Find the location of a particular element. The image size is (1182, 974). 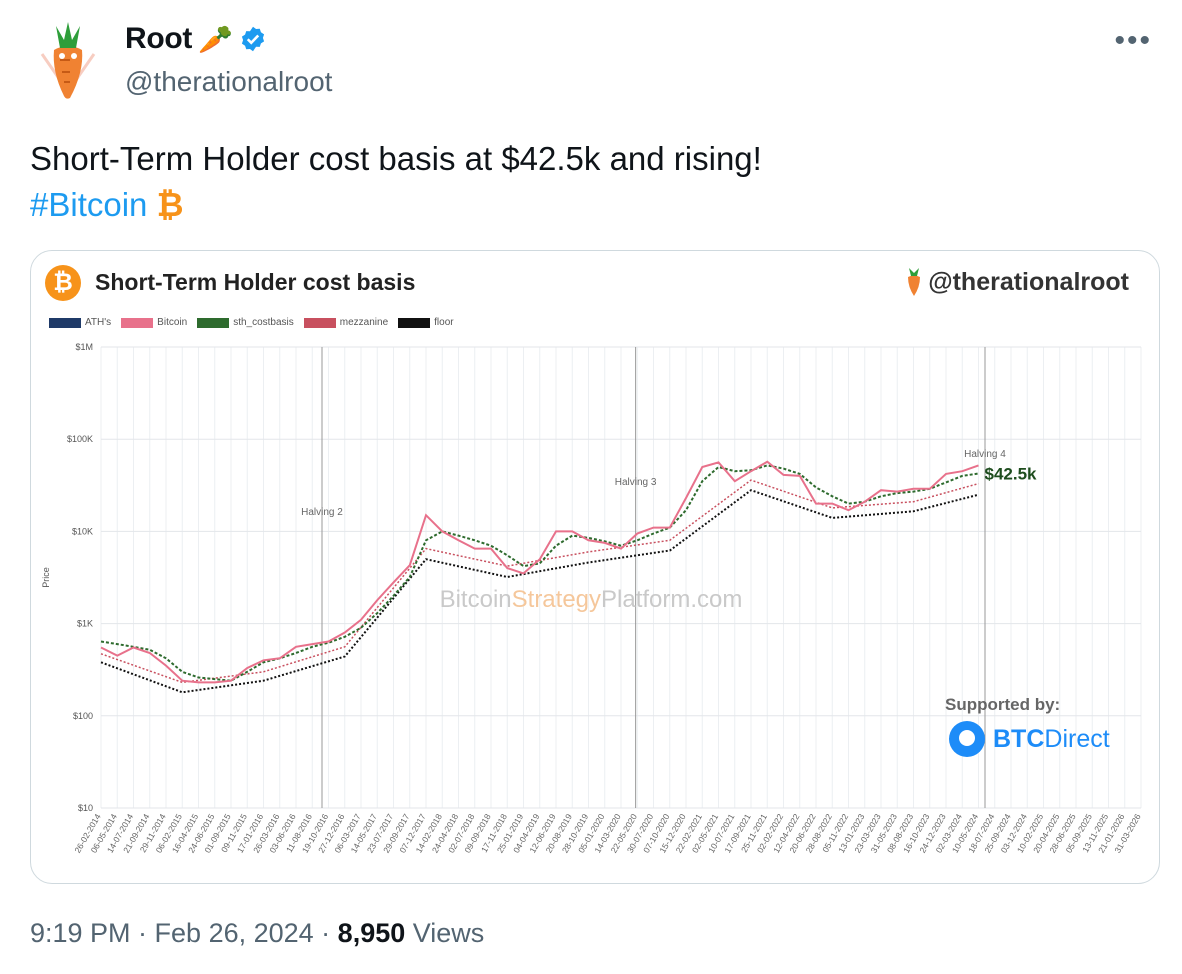

bitcoin-icon: ₿ is located at coordinates (170, 204).